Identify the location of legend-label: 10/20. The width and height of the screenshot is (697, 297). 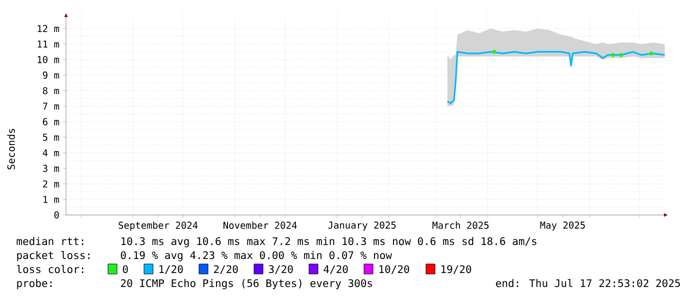
(394, 269).